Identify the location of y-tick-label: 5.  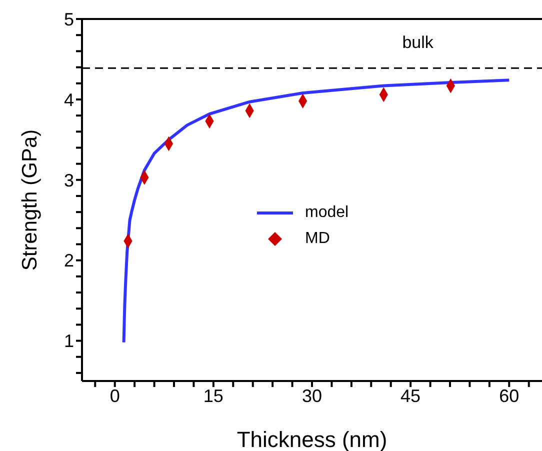
(69, 19).